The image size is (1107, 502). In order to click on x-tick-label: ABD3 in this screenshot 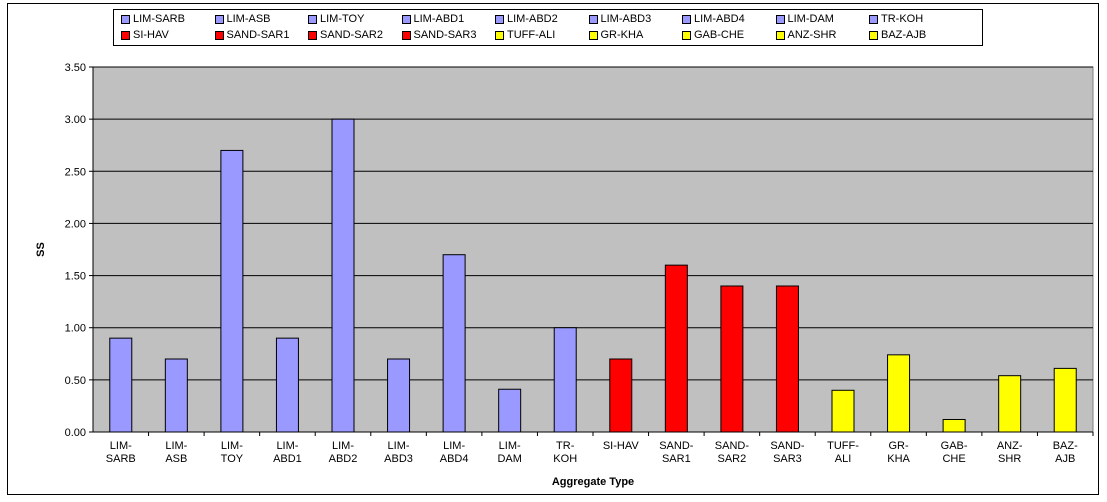, I will do `click(398, 459)`.